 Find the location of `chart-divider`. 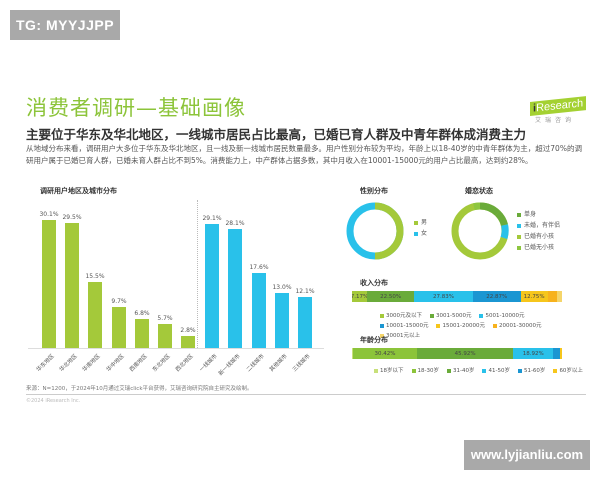

chart-divider is located at coordinates (197, 274).